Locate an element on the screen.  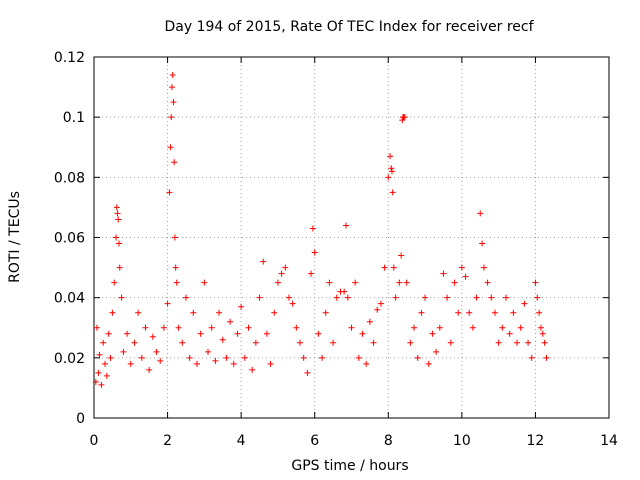
x-tick-label: 12 is located at coordinates (536, 441).